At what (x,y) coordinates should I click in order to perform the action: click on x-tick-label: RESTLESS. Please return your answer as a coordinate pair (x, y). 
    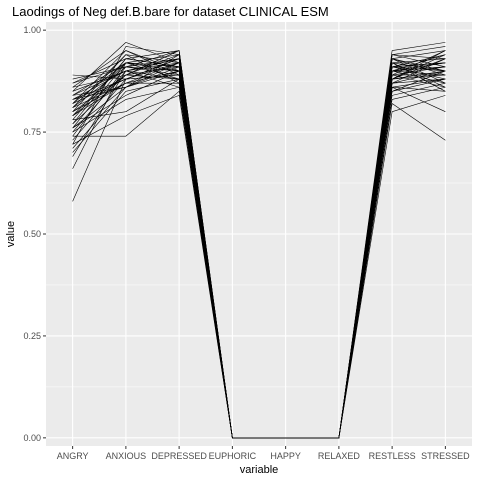
    Looking at the image, I should click on (392, 456).